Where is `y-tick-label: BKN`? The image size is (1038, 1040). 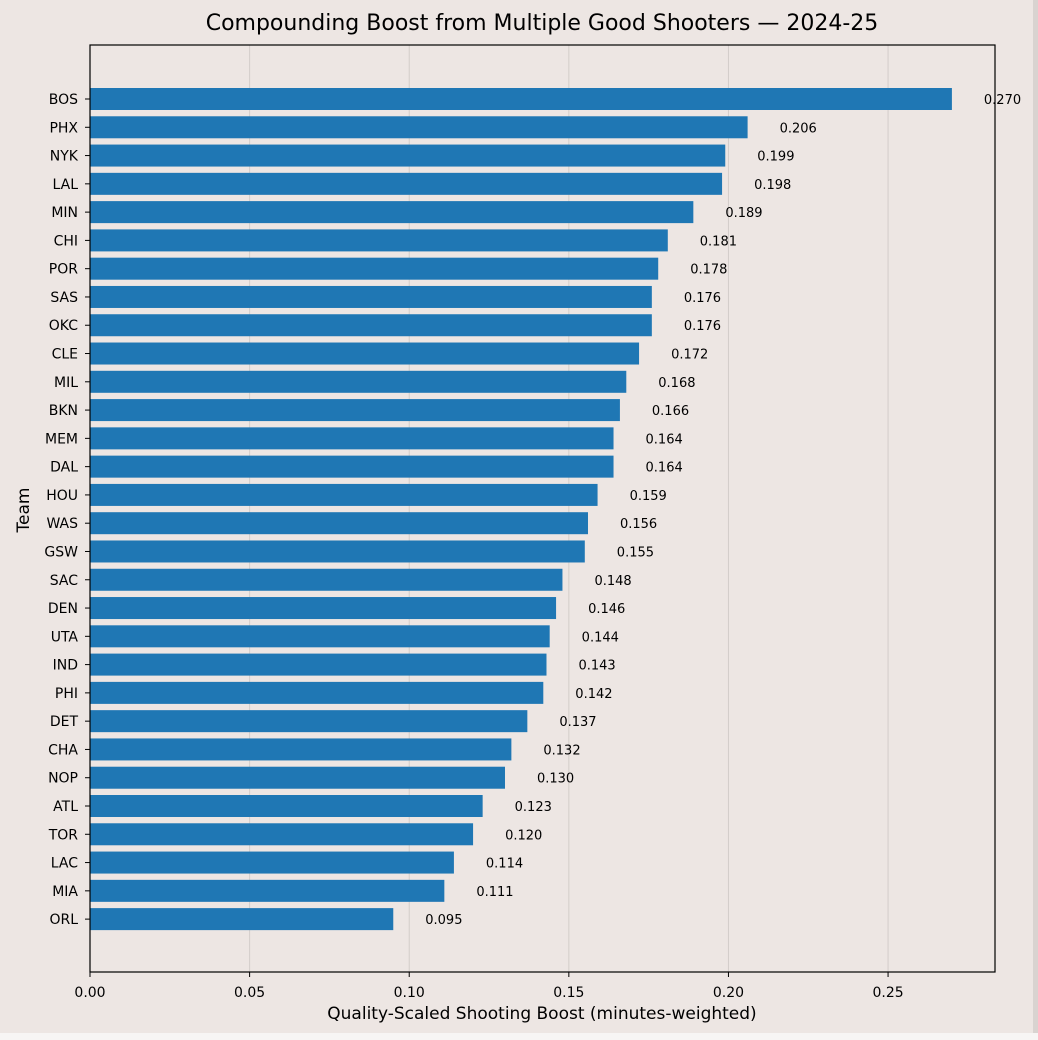
y-tick-label: BKN is located at coordinates (63, 411).